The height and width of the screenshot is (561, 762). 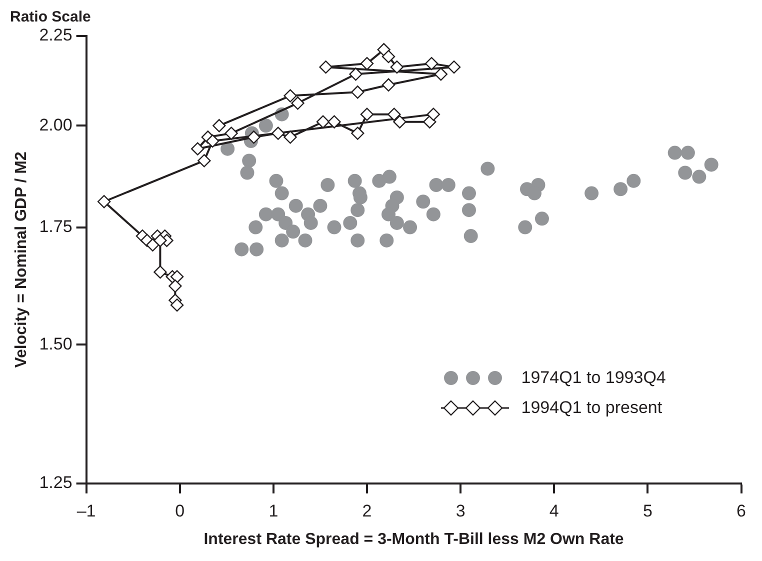 I want to click on text: Ratio Scale, so click(x=50, y=17).